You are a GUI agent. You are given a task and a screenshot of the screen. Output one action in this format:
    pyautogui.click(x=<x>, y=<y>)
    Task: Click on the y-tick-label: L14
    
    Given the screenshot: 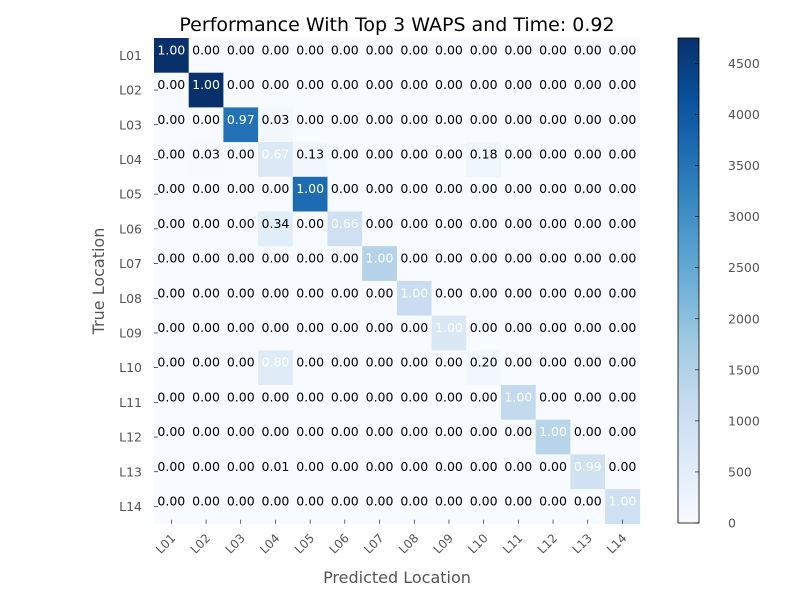 What is the action you would take?
    pyautogui.click(x=130, y=506)
    